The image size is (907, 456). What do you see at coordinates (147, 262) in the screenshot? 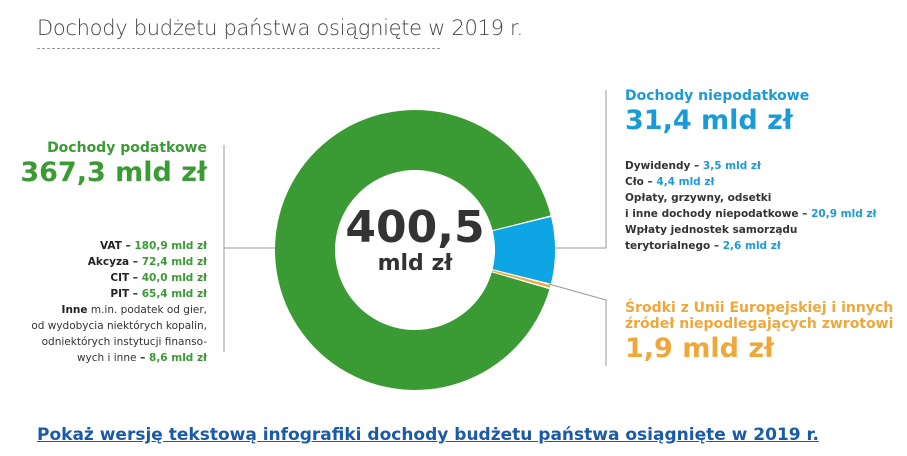
I see `tax-item: Akcyza – 72,4 mld zł` at bounding box center [147, 262].